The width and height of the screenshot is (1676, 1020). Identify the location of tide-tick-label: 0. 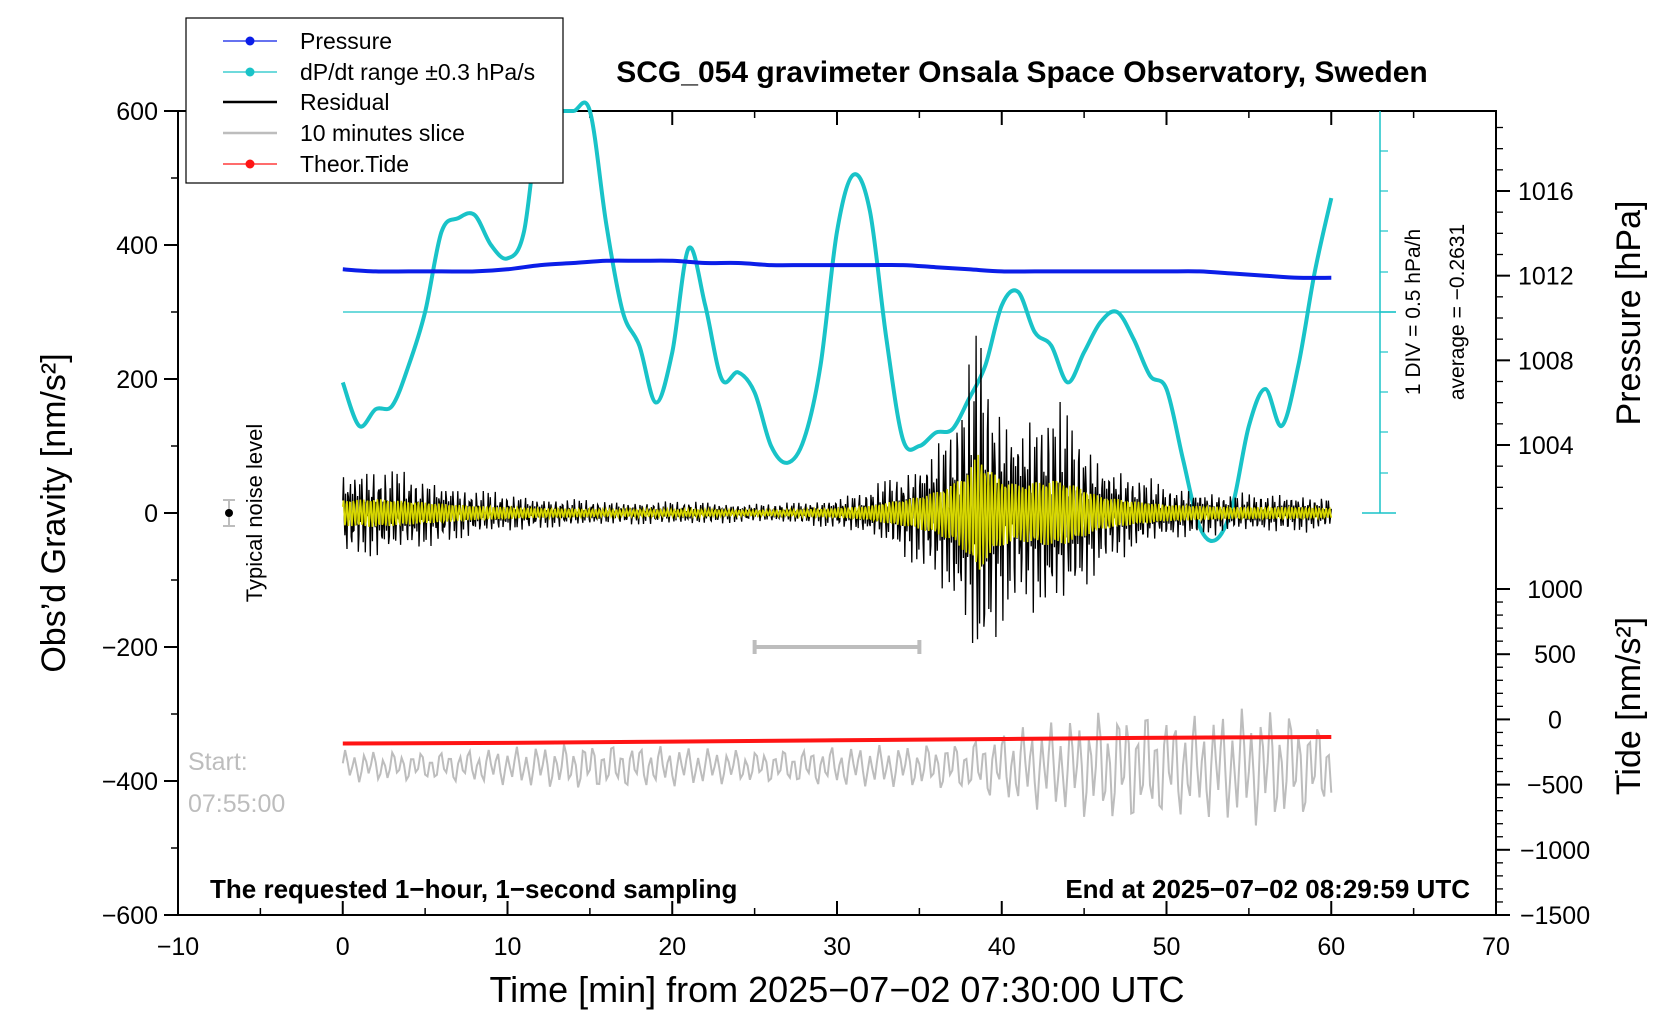
(1555, 720).